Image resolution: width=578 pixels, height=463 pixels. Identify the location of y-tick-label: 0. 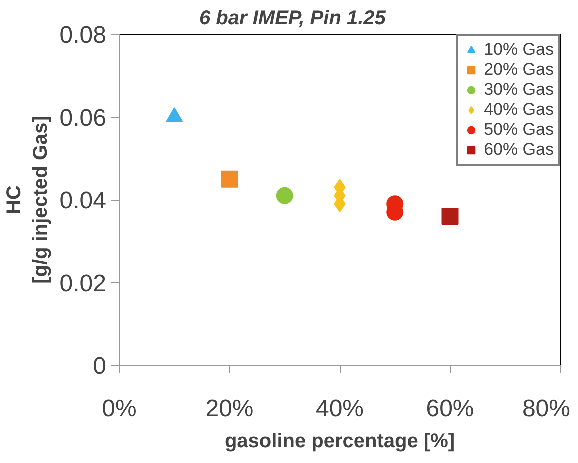
(100, 366).